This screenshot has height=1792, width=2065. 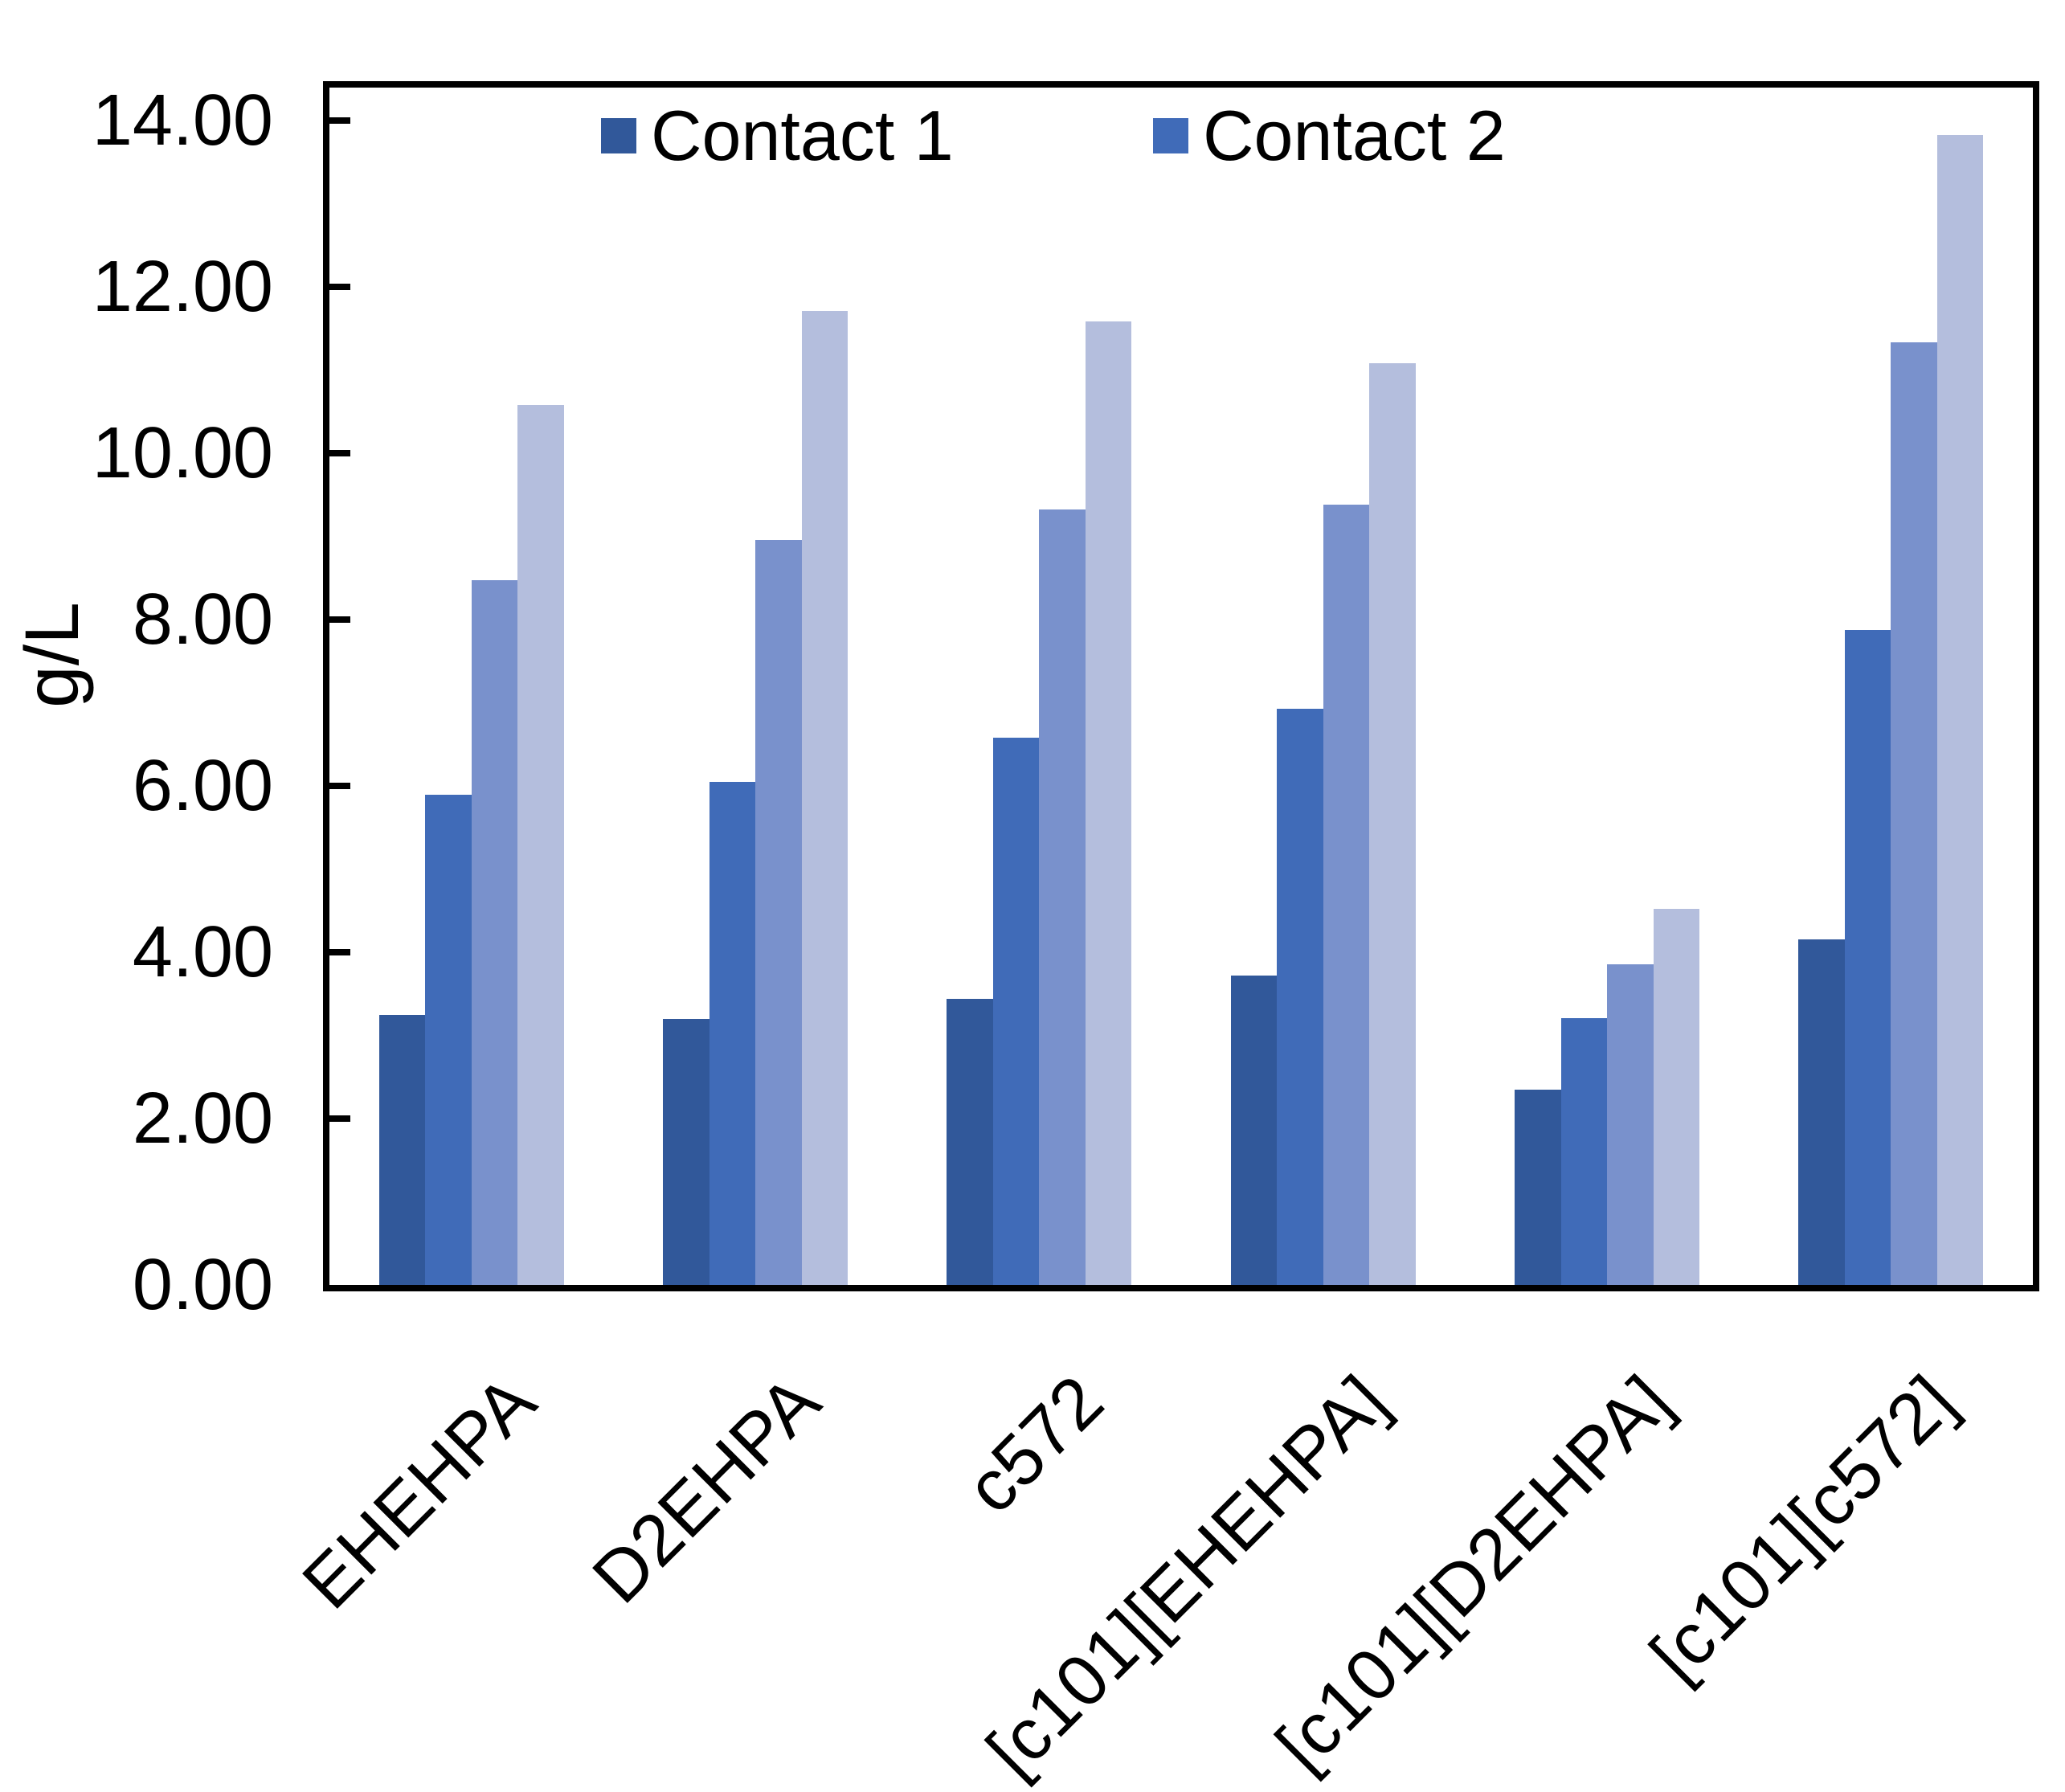 What do you see at coordinates (1393, 823) in the screenshot?
I see `bar-[c101][EHEHPA]-series-4` at bounding box center [1393, 823].